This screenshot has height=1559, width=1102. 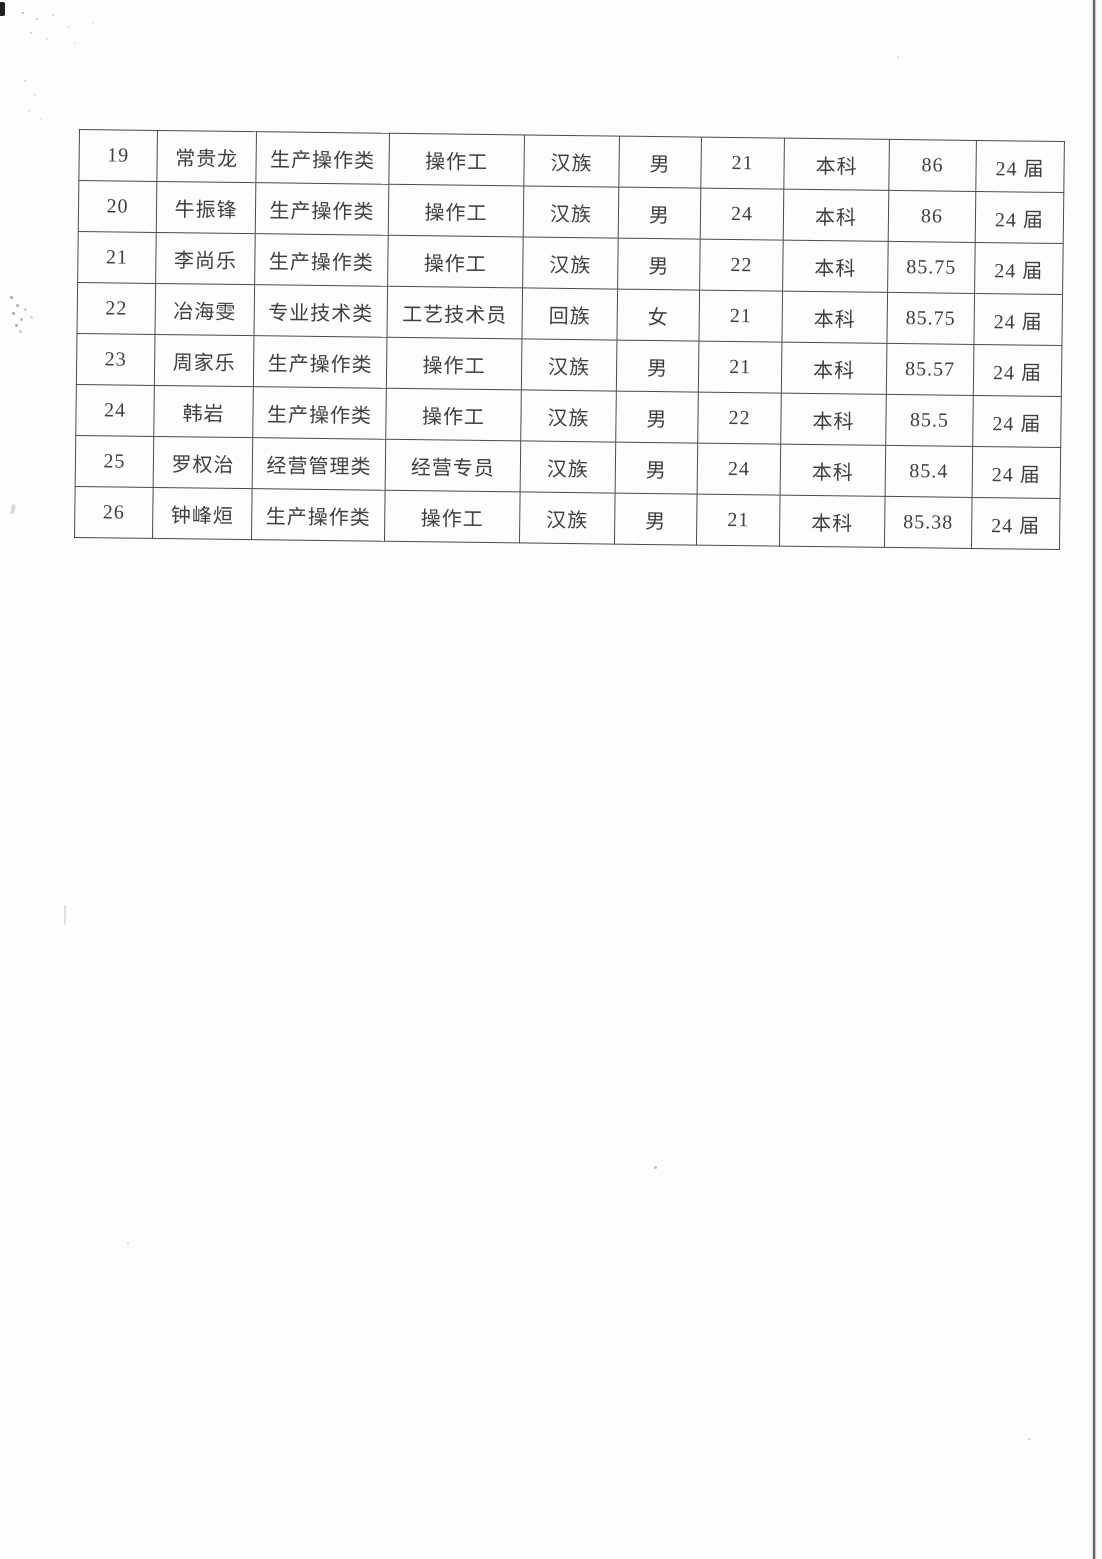 I want to click on cell-name: 韩岩, so click(x=203, y=411).